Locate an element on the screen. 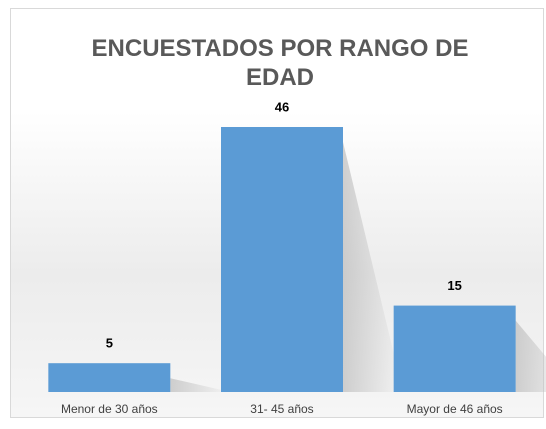  data-label: 5 is located at coordinates (109, 343).